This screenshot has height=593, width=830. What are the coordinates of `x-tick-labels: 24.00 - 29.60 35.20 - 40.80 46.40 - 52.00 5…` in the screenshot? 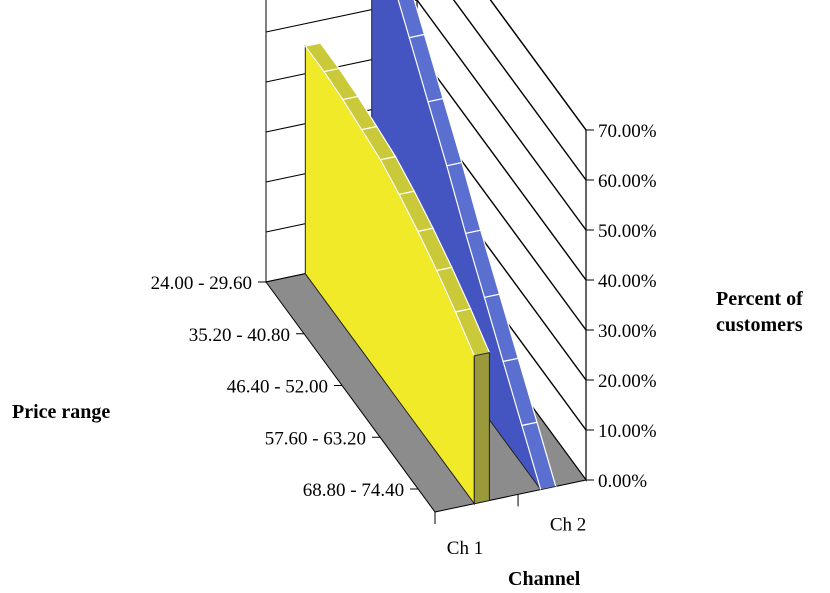 It's located at (285, 387).